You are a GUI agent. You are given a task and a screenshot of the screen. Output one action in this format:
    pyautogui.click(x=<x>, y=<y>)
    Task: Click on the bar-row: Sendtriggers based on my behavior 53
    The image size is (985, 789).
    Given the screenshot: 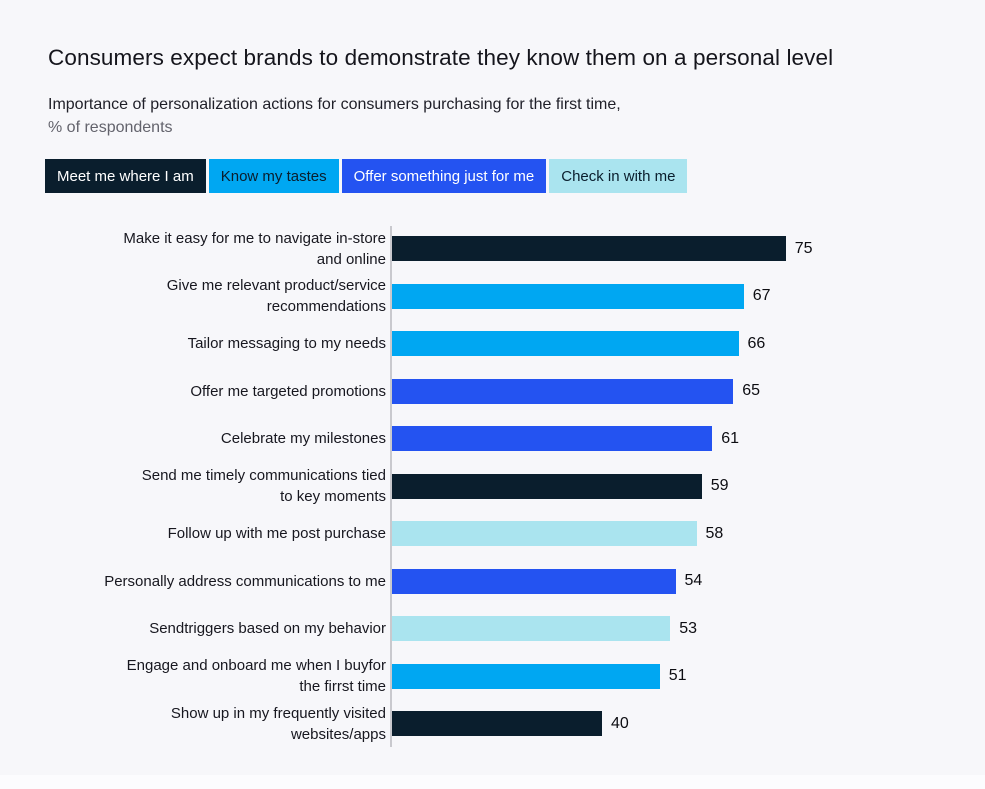 What is the action you would take?
    pyautogui.click(x=492, y=629)
    